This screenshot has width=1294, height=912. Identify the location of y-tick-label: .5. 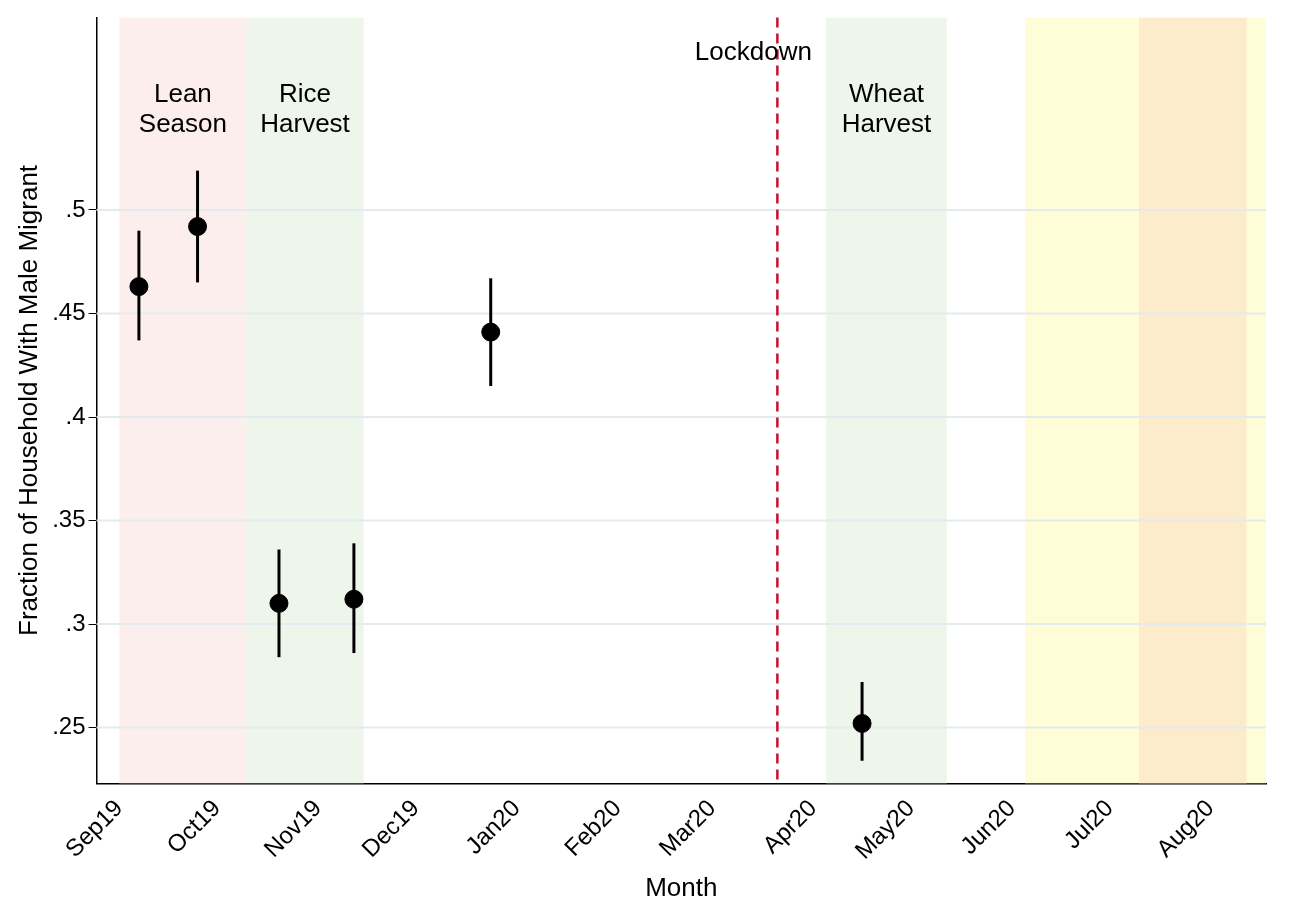
(75, 208).